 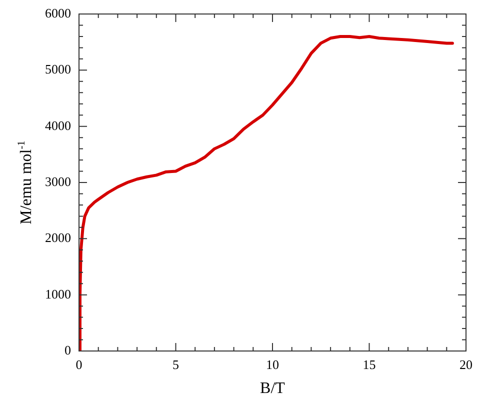 What do you see at coordinates (58, 125) in the screenshot?
I see `y-tick-label: 4000` at bounding box center [58, 125].